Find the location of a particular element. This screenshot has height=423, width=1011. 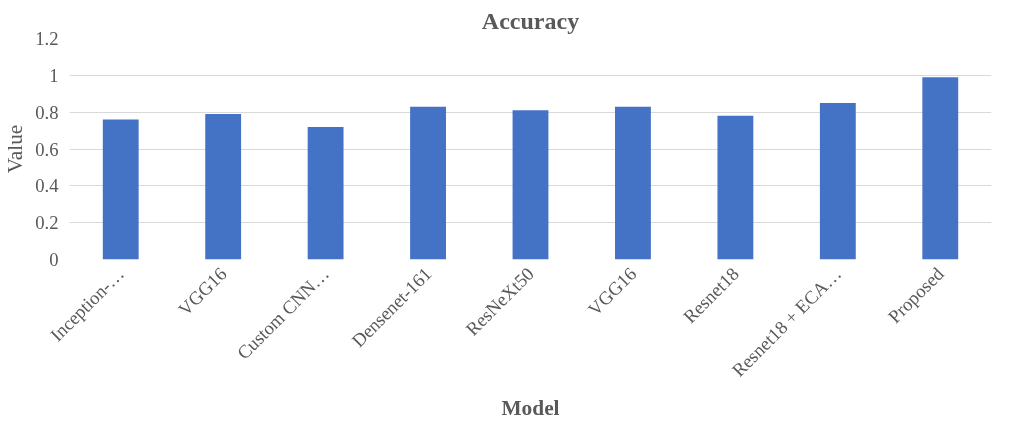

x-axis-title: Model is located at coordinates (530, 408).